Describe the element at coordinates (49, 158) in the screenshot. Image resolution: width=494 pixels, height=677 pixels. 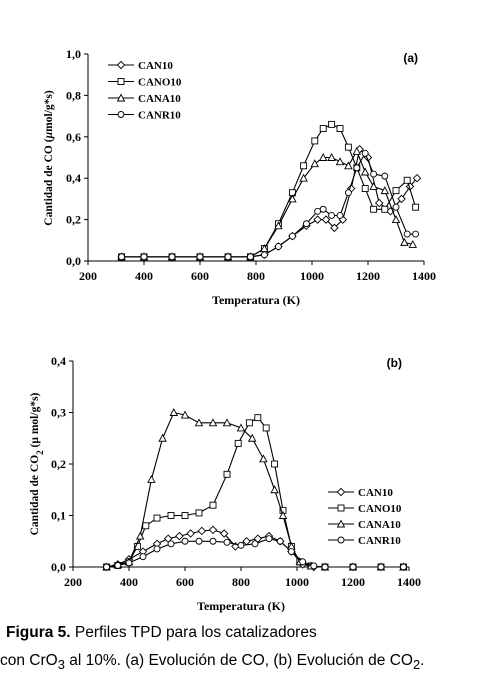
I see `y-axis-title: Cantidad de CO (µmol/g*s)` at that location.